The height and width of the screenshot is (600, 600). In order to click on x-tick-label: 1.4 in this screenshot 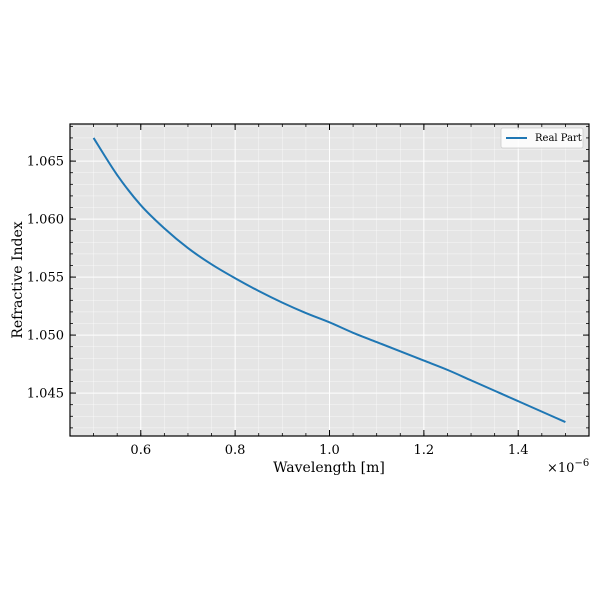, I will do `click(518, 450)`.